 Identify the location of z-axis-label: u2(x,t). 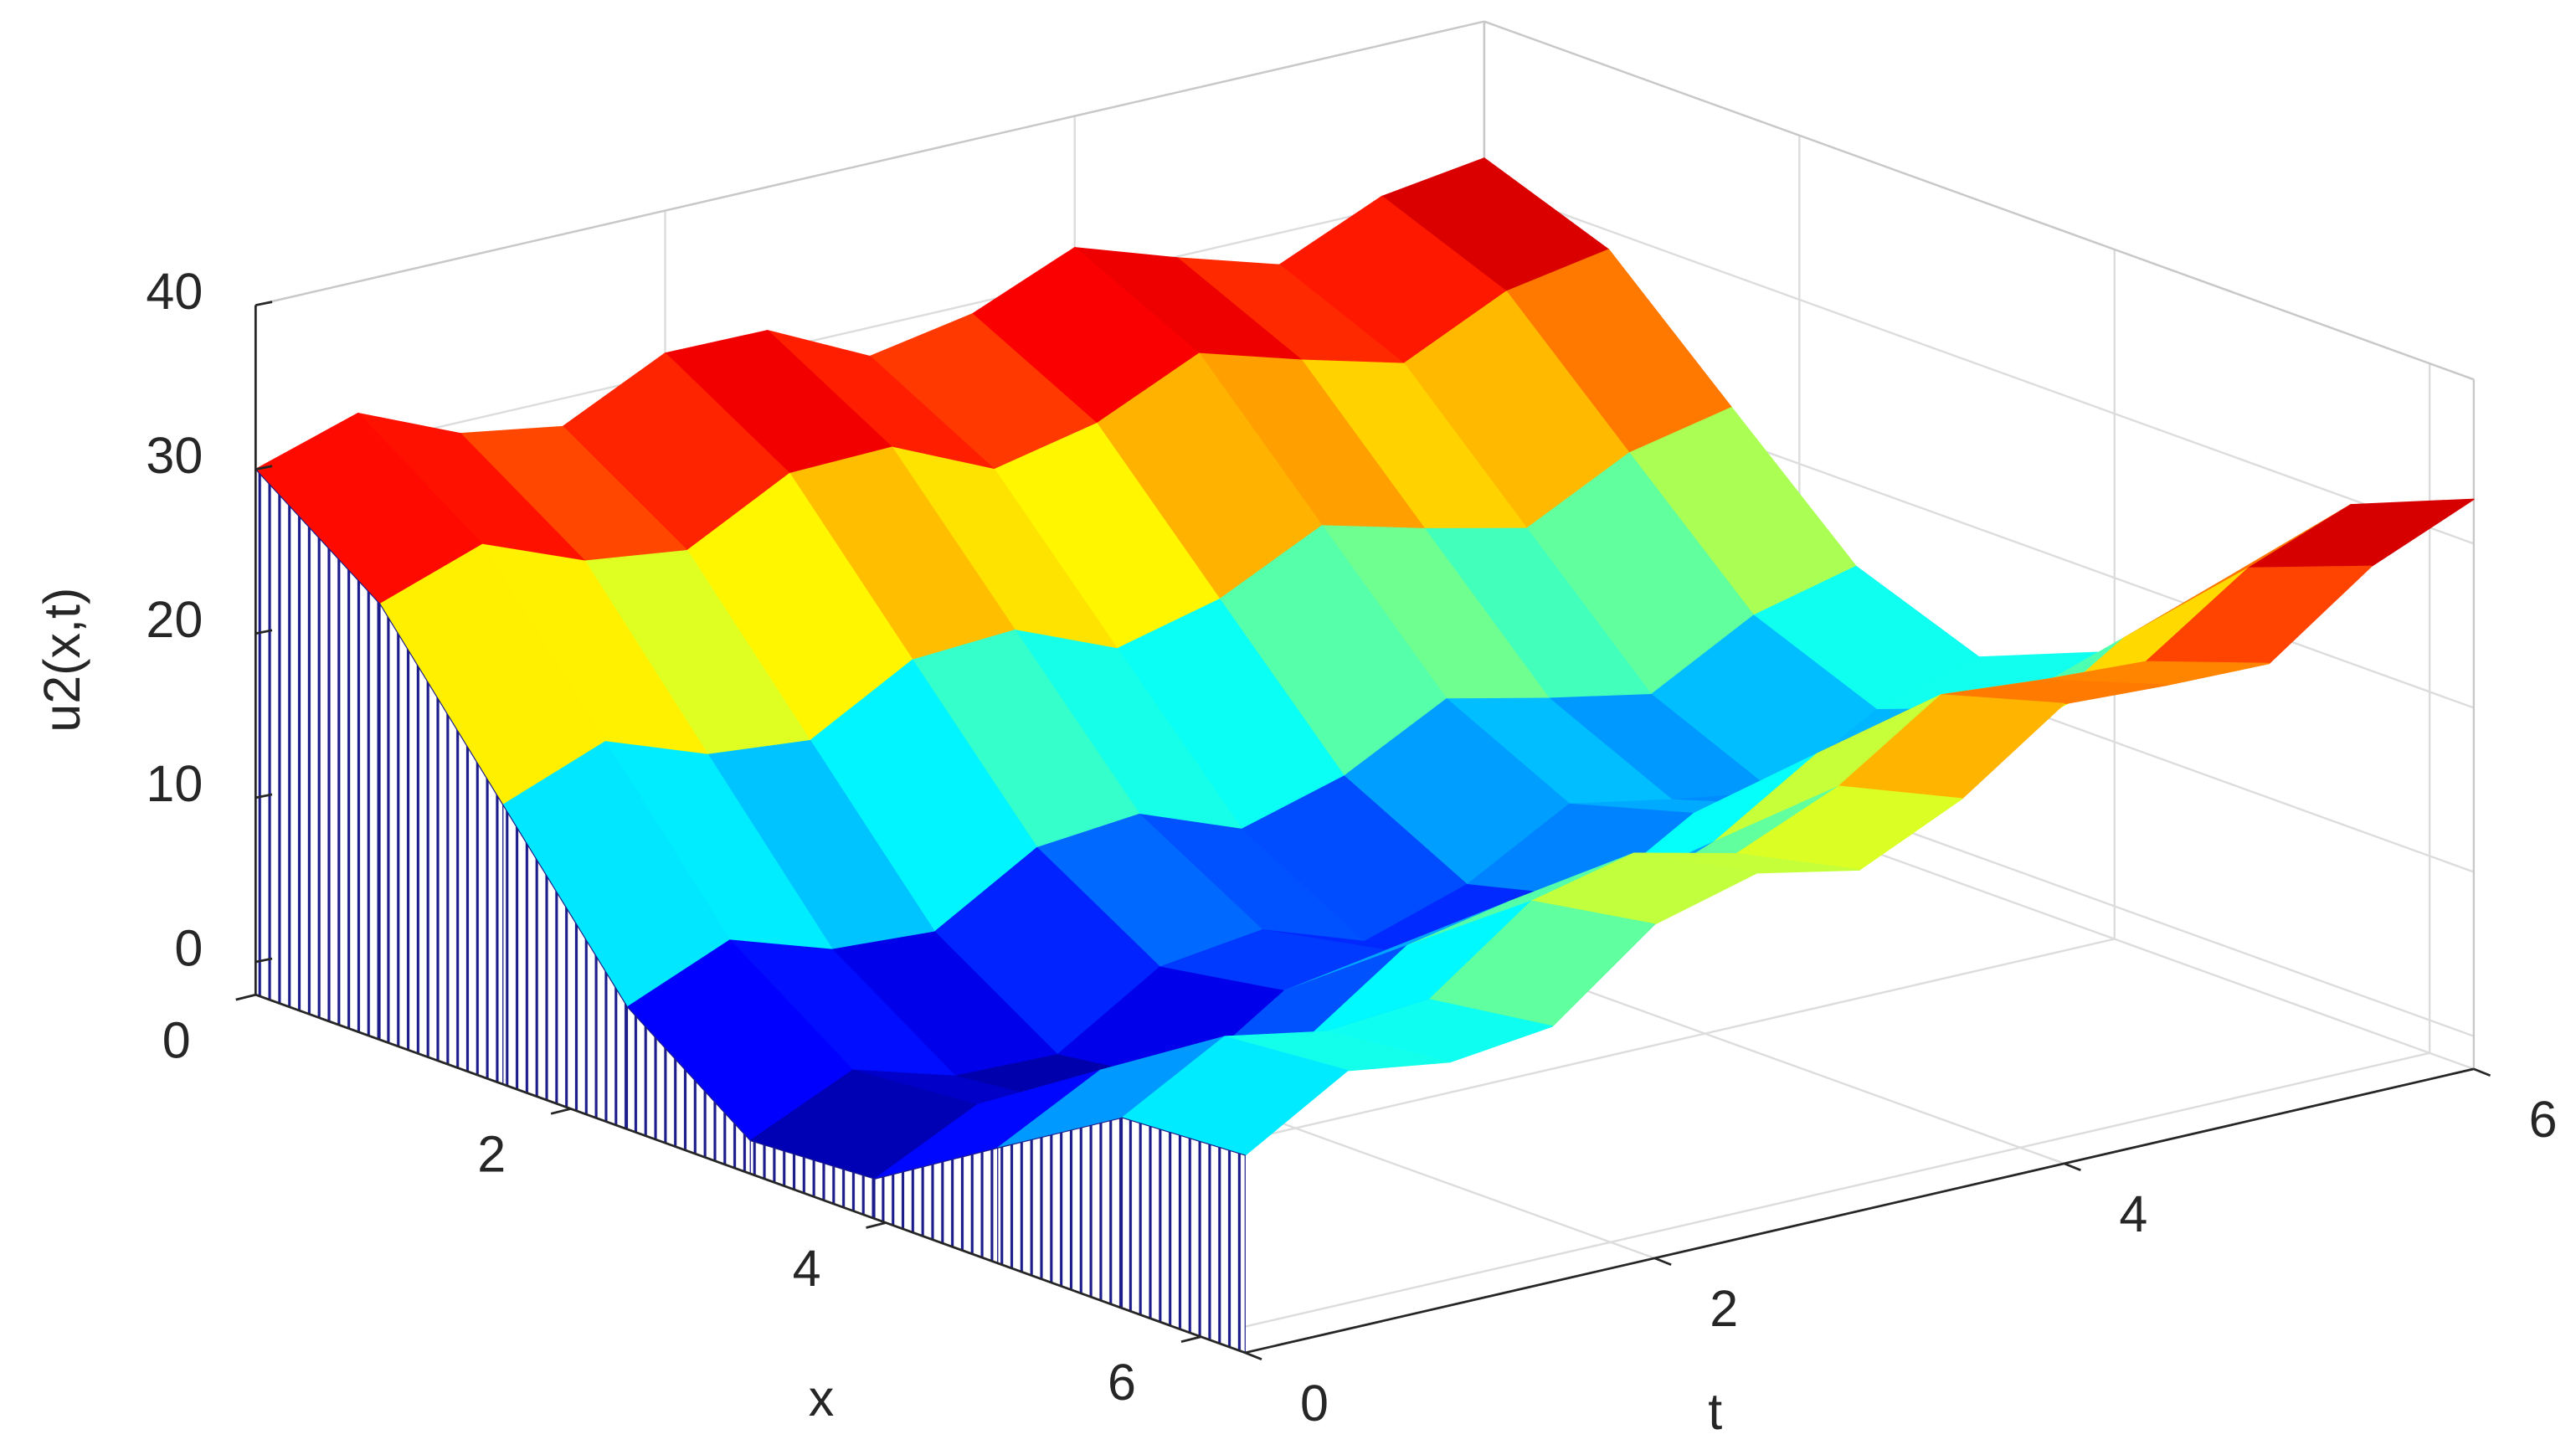
(62, 660).